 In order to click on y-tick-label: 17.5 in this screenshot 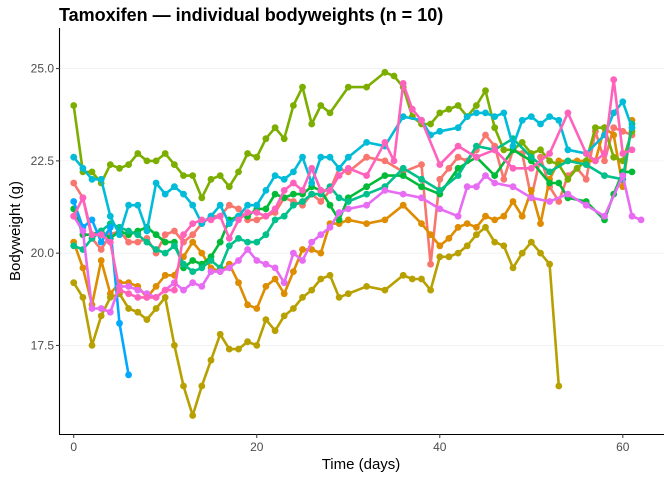, I will do `click(43, 345)`.